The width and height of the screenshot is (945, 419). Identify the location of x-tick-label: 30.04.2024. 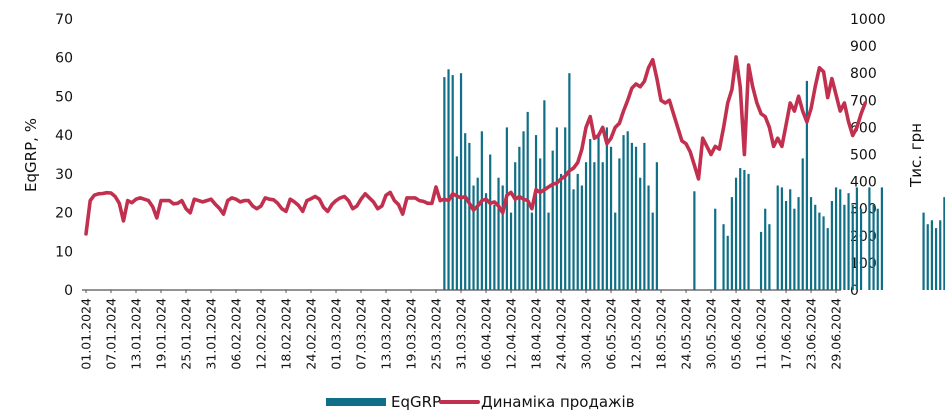
(586, 334).